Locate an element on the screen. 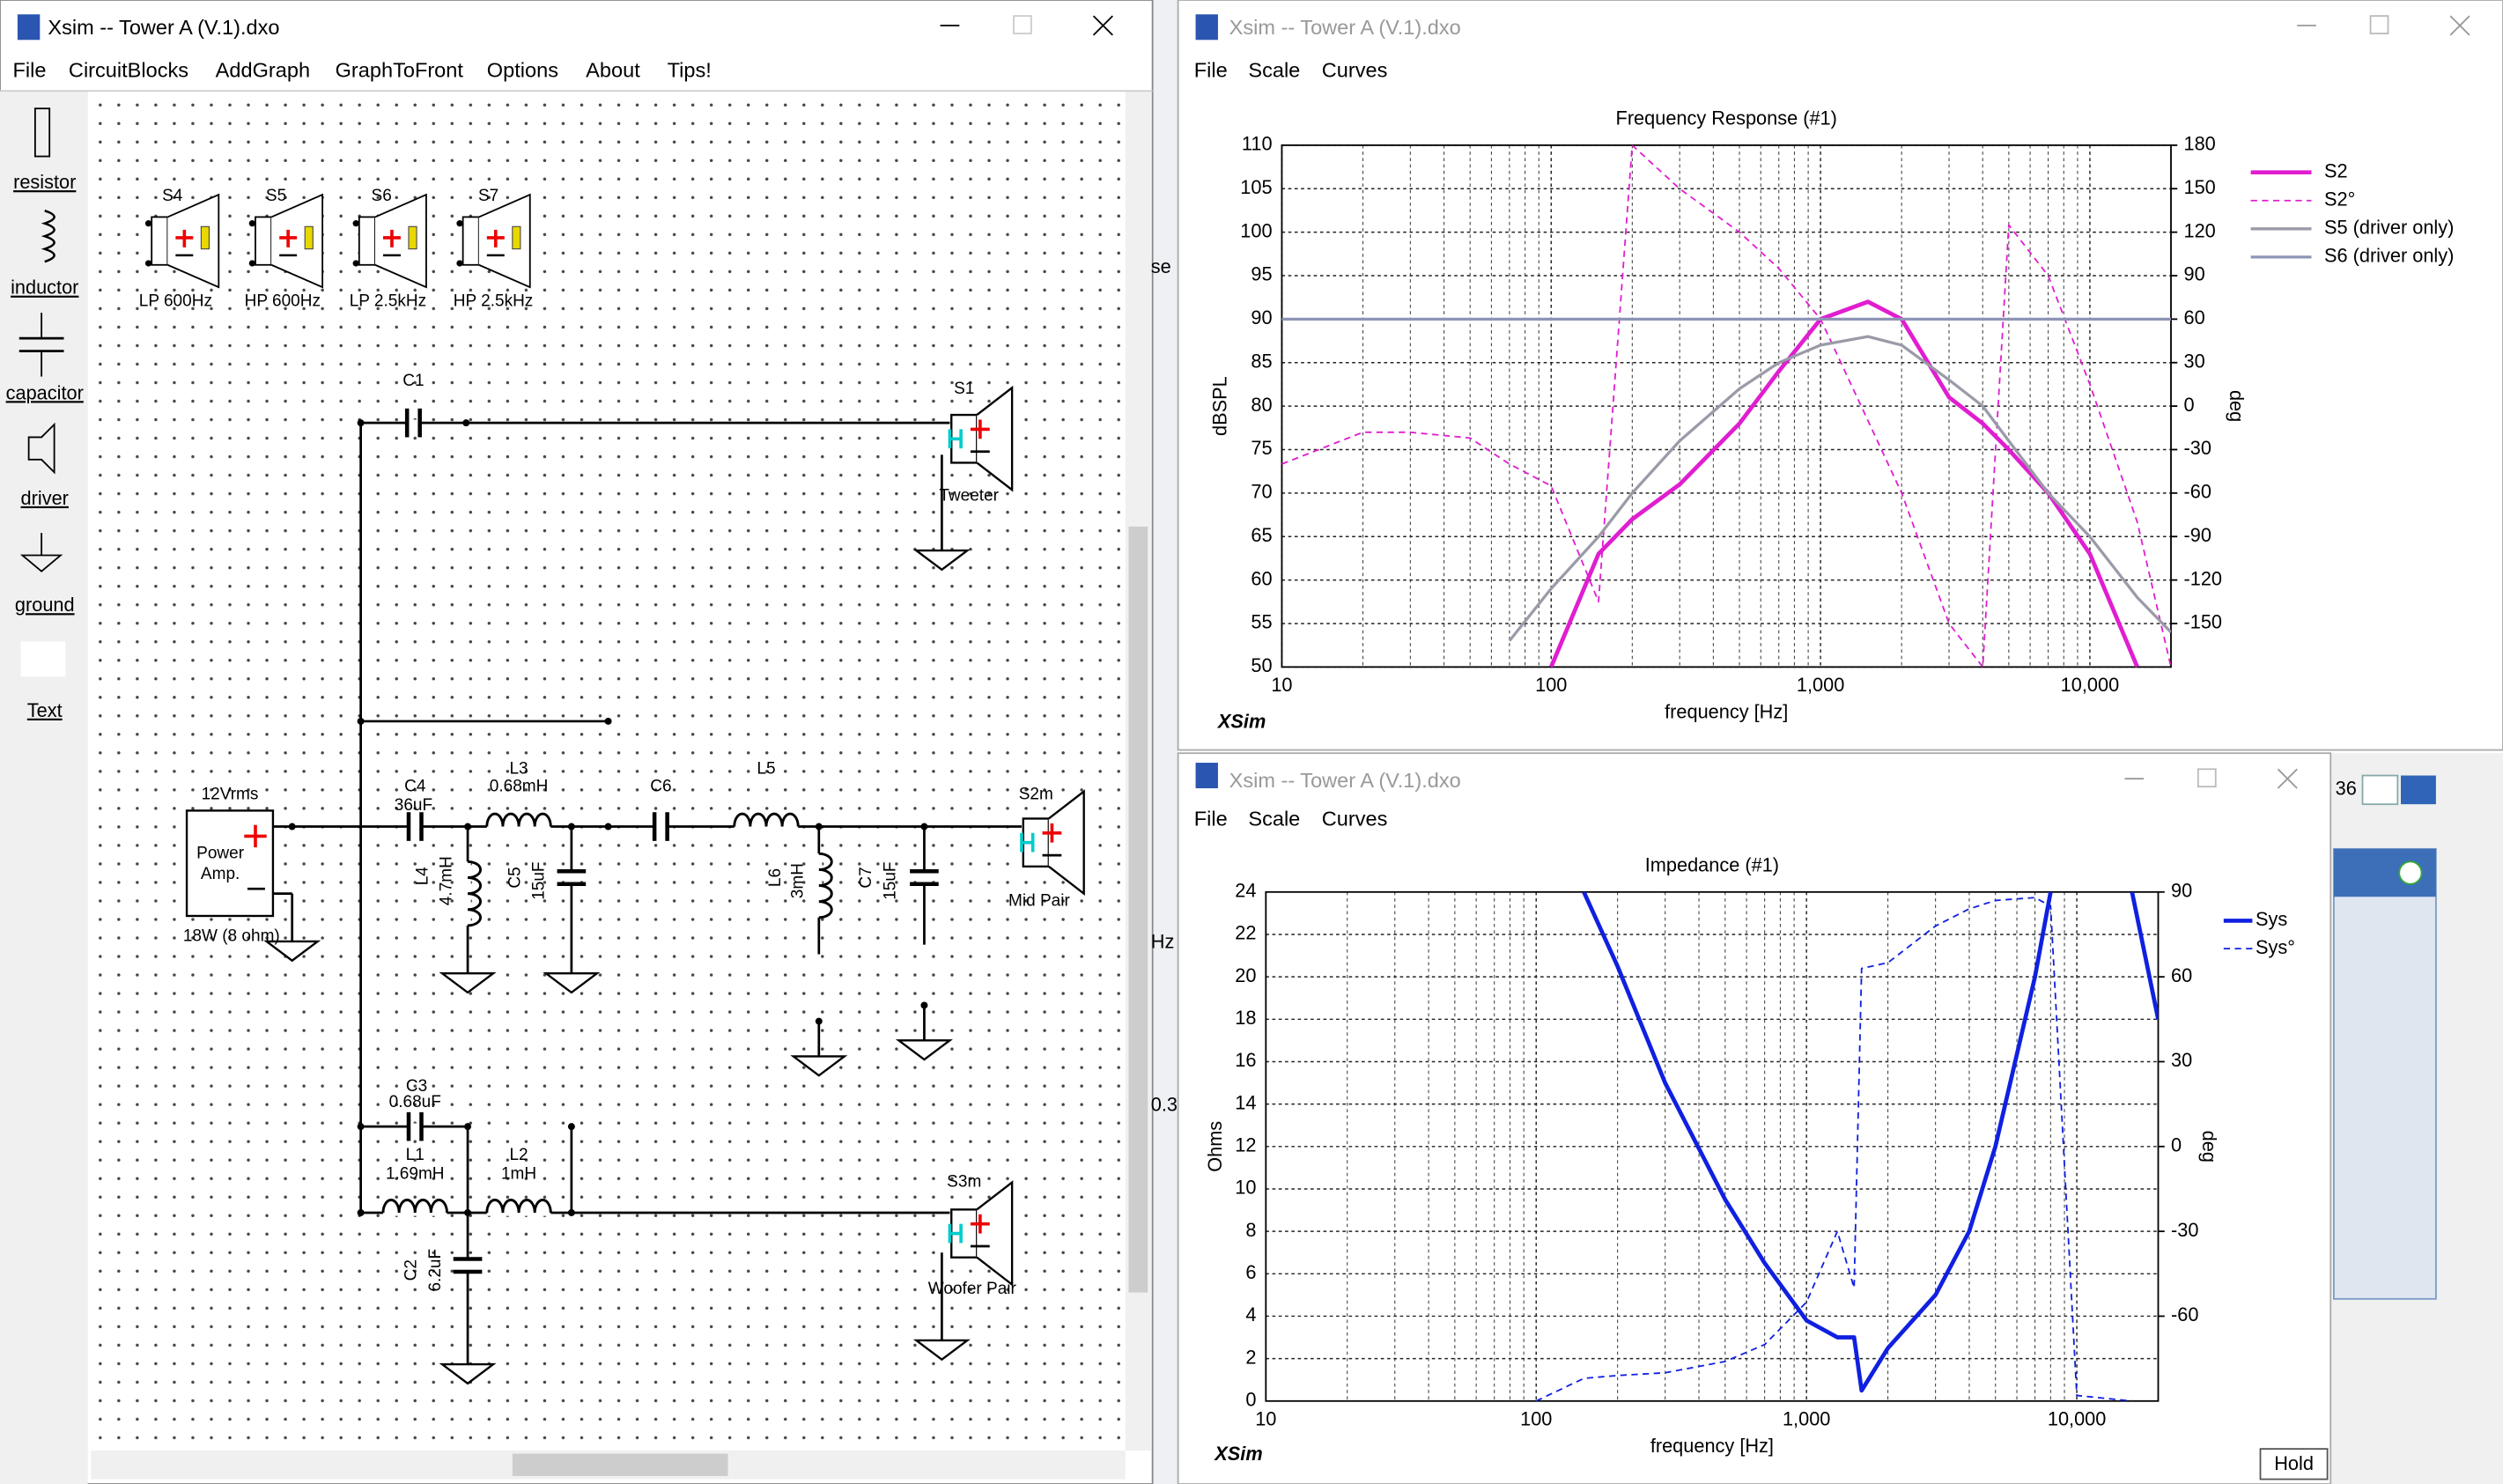 The height and width of the screenshot is (1484, 2503). y-tick-label: 90 is located at coordinates (1261, 317).